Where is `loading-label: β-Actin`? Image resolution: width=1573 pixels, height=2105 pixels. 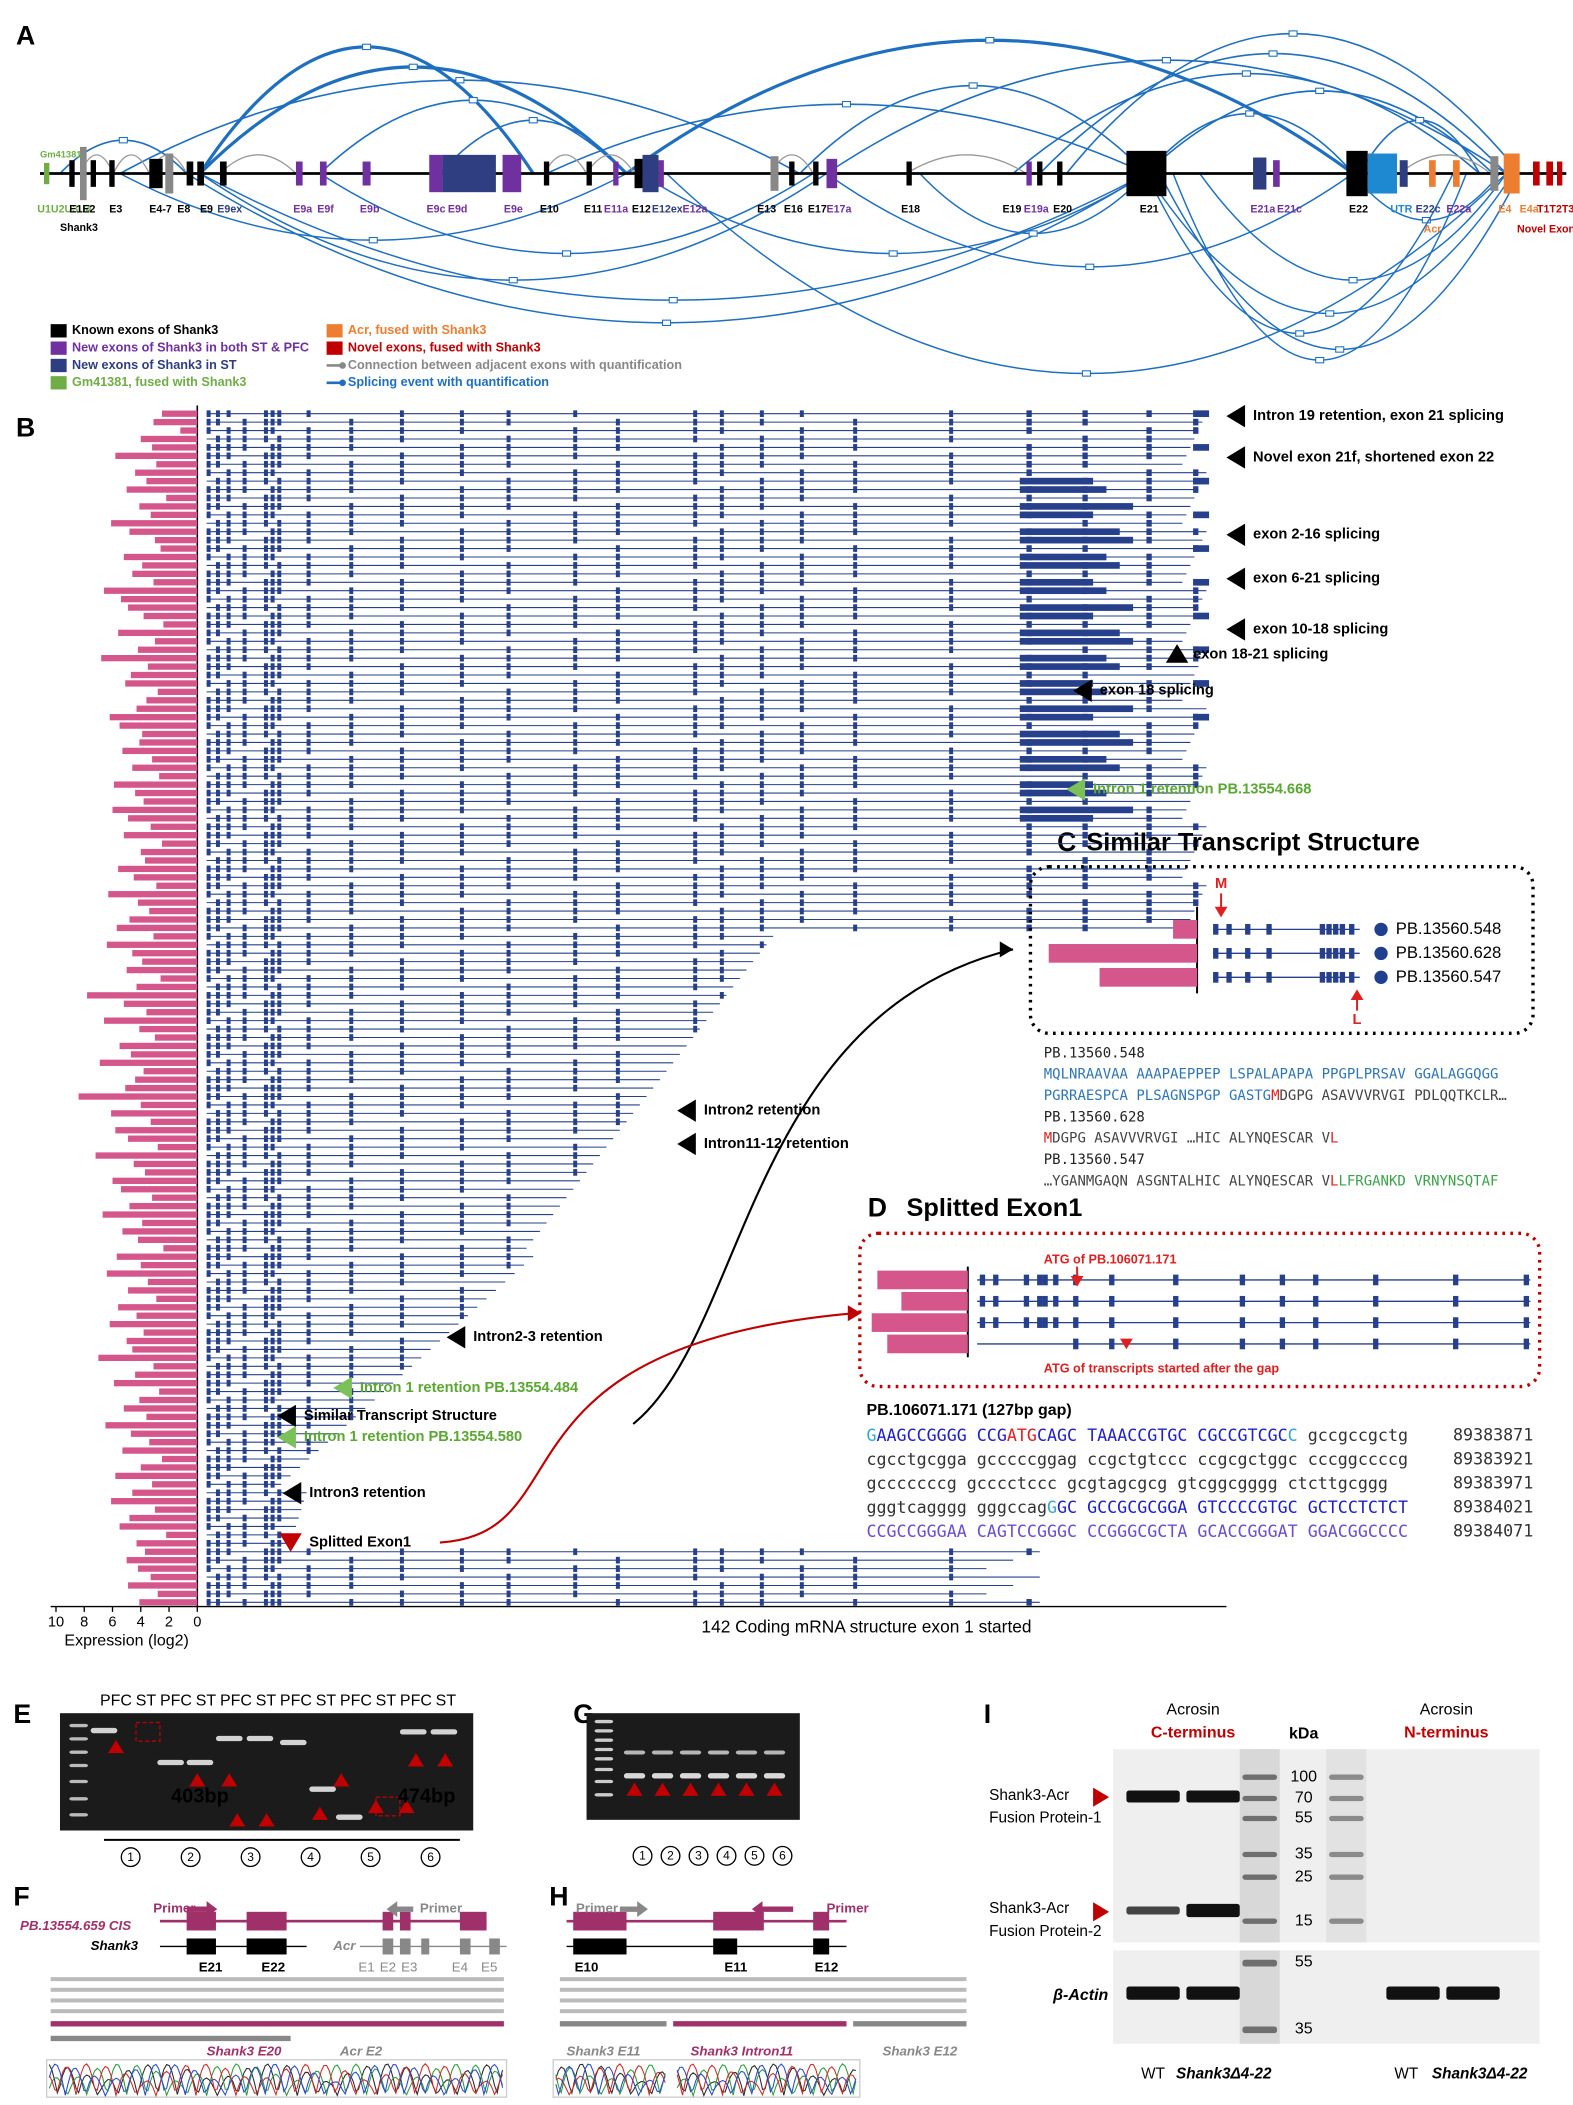
loading-label: β-Actin is located at coordinates (1080, 1995).